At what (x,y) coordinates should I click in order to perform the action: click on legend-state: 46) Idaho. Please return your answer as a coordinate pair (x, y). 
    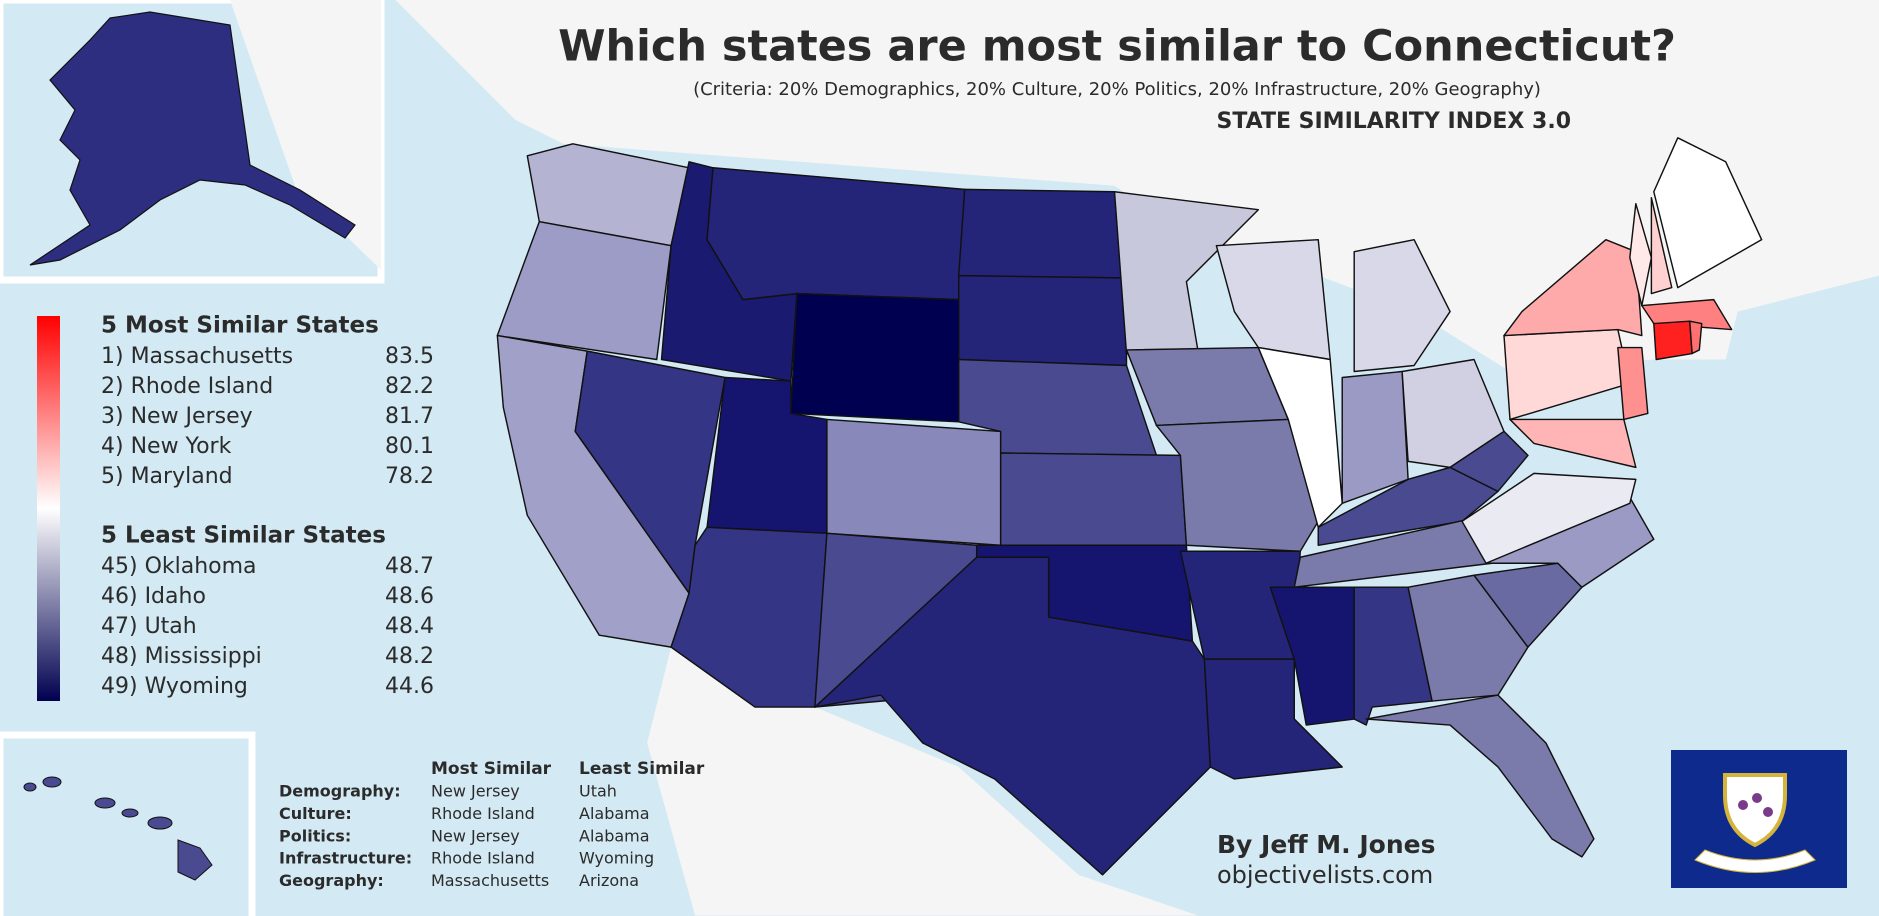
    Looking at the image, I should click on (153, 596).